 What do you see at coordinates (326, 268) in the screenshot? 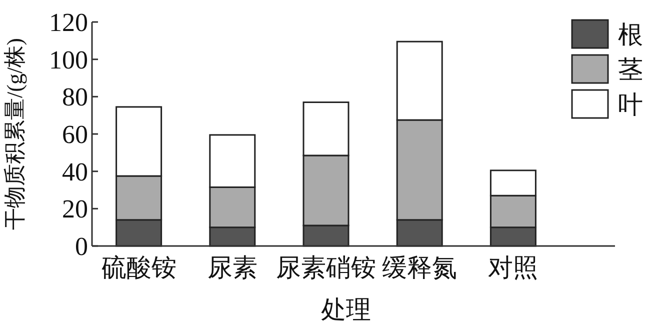
I see `x-tick-label: 尿素硝铵` at bounding box center [326, 268].